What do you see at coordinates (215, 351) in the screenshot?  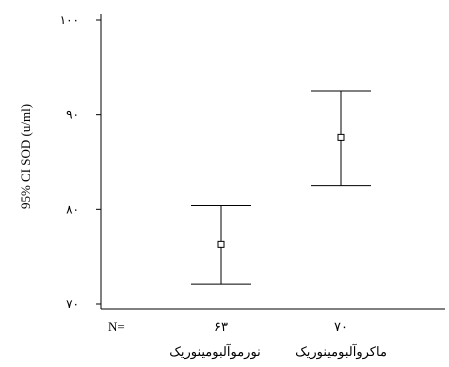 I see `category-label: نورموآلبومینوریک` at bounding box center [215, 351].